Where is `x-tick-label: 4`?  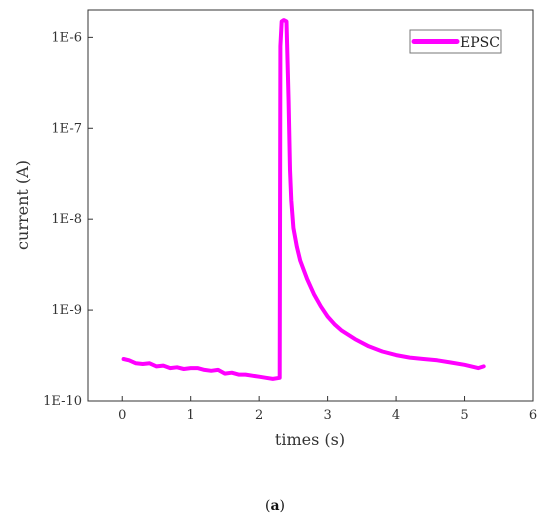 x-tick-label: 4 is located at coordinates (396, 415).